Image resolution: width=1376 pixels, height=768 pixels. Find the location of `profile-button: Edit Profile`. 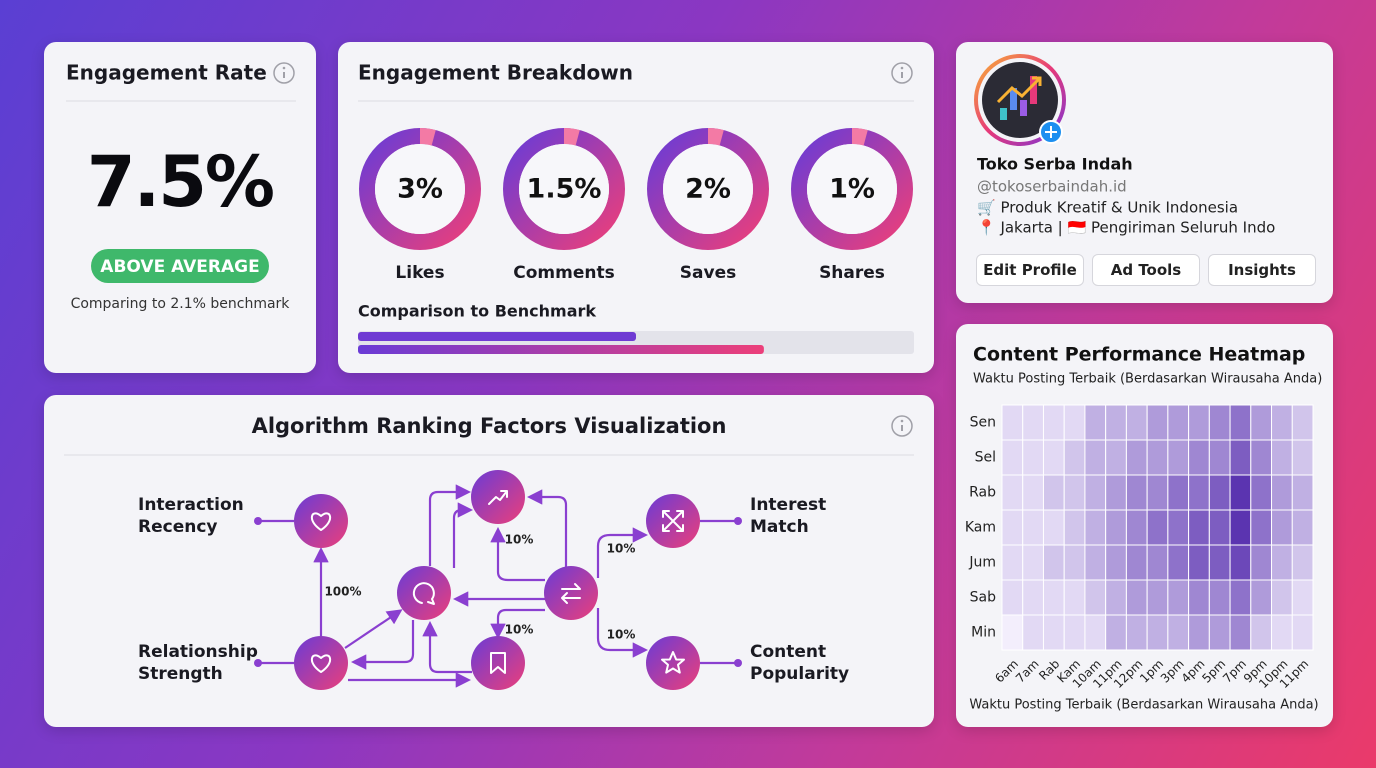

profile-button: Edit Profile is located at coordinates (1030, 270).